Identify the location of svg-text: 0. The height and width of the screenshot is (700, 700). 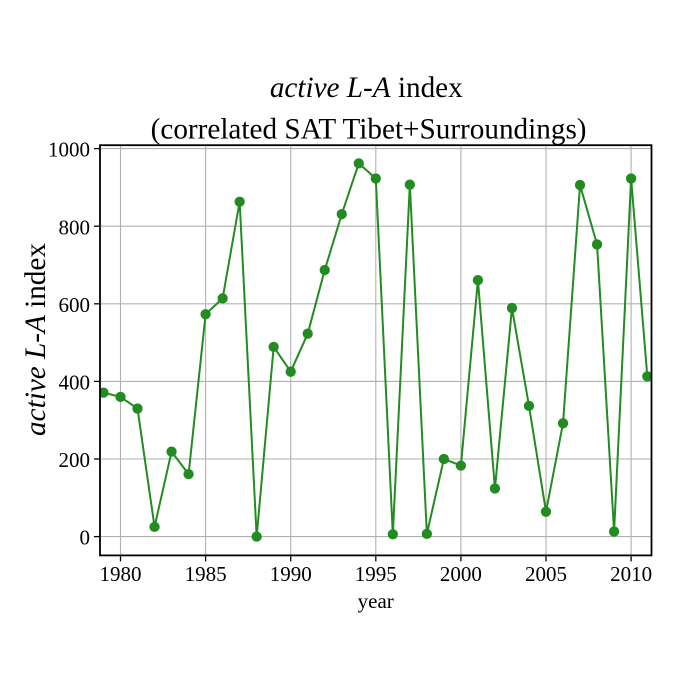
(85, 538).